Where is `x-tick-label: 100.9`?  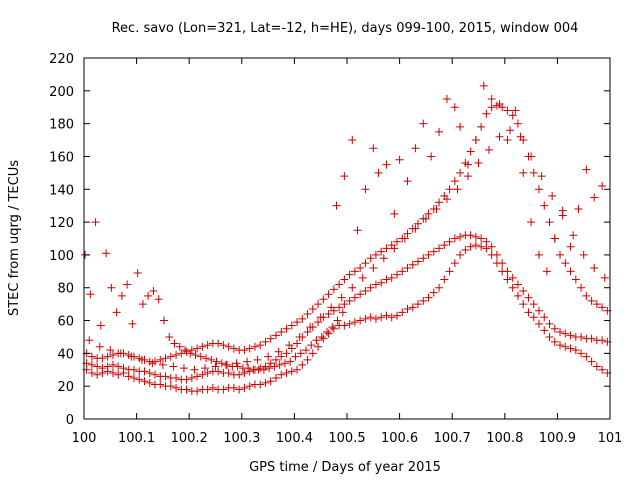
x-tick-label: 100.9 is located at coordinates (557, 438).